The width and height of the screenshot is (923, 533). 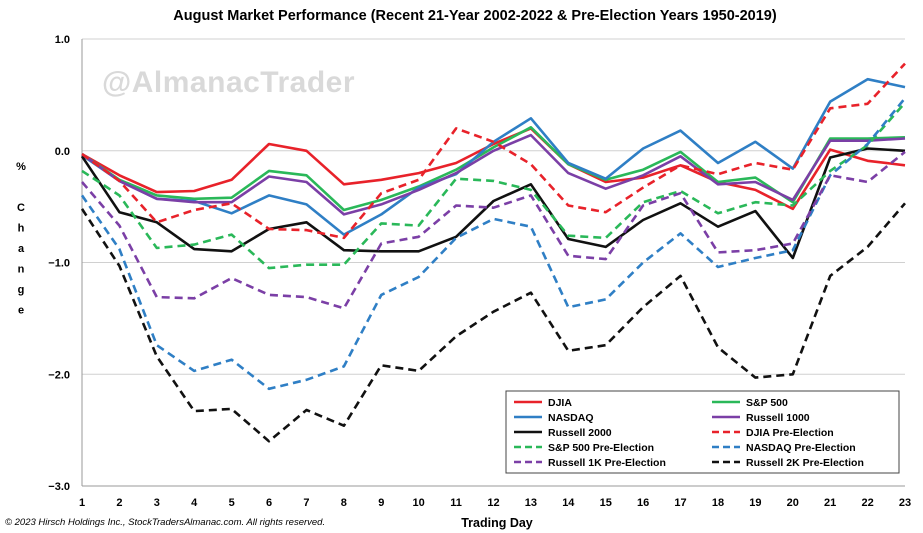 What do you see at coordinates (867, 503) in the screenshot?
I see `x-tick-label: 22` at bounding box center [867, 503].